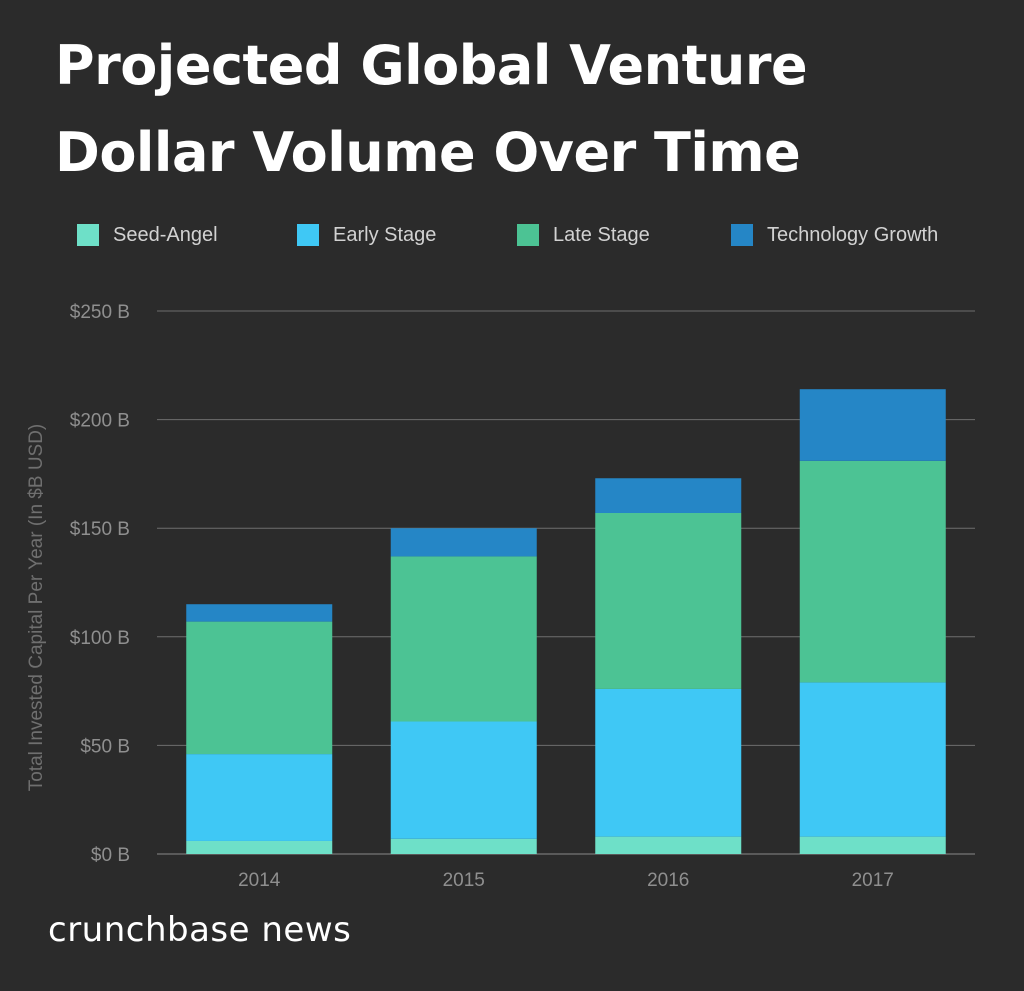 The image size is (1024, 991). Describe the element at coordinates (668, 762) in the screenshot. I see `bar-early-stage-2016` at that location.